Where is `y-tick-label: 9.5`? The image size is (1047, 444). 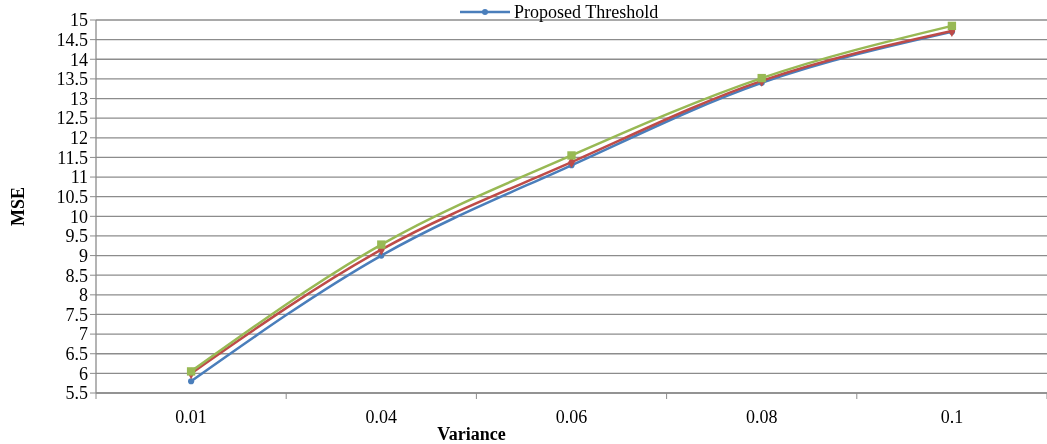
y-tick-label: 9.5 is located at coordinates (76, 236).